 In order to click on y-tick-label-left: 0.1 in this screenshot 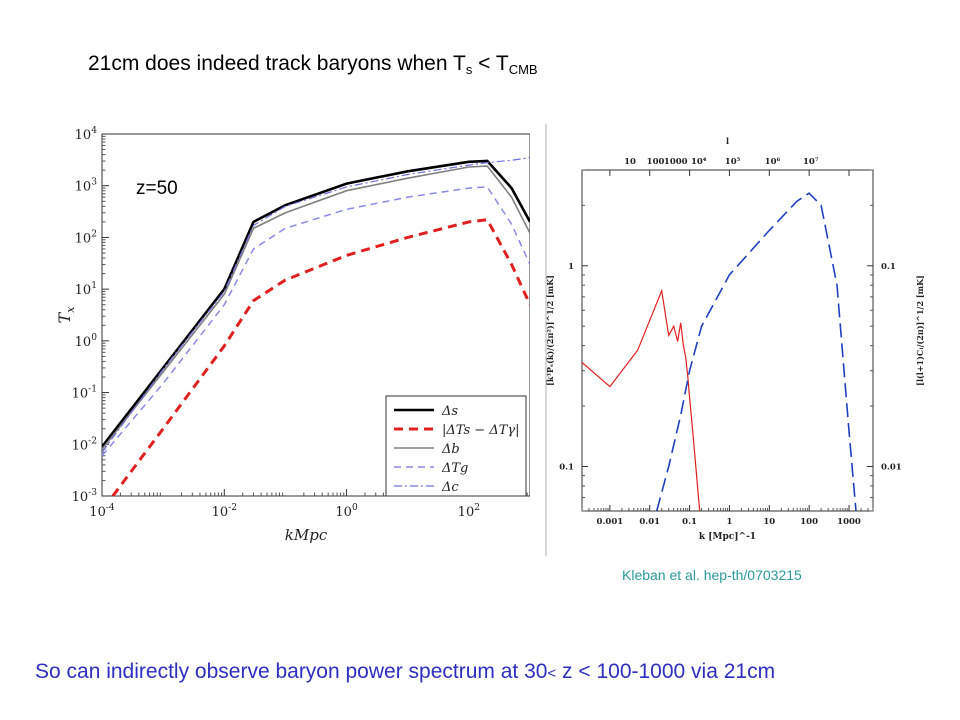, I will do `click(566, 467)`.